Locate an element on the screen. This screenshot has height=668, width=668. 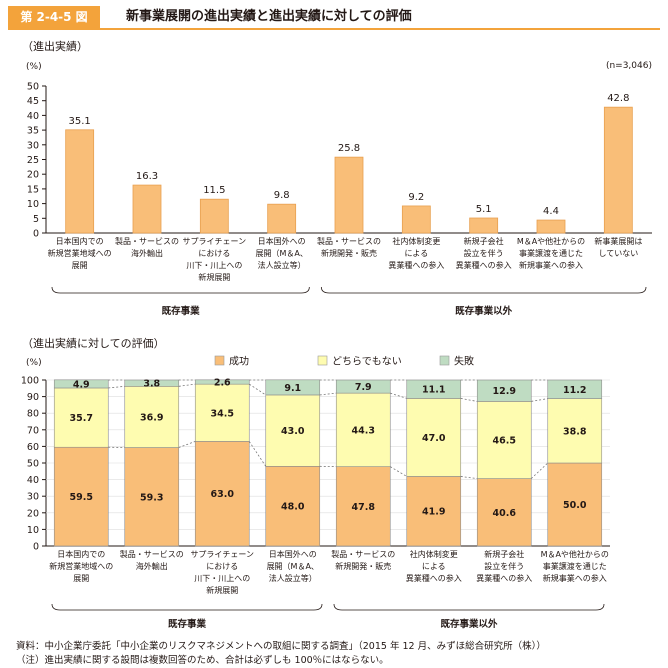
segment-value-label: 9.1 is located at coordinates (292, 388).